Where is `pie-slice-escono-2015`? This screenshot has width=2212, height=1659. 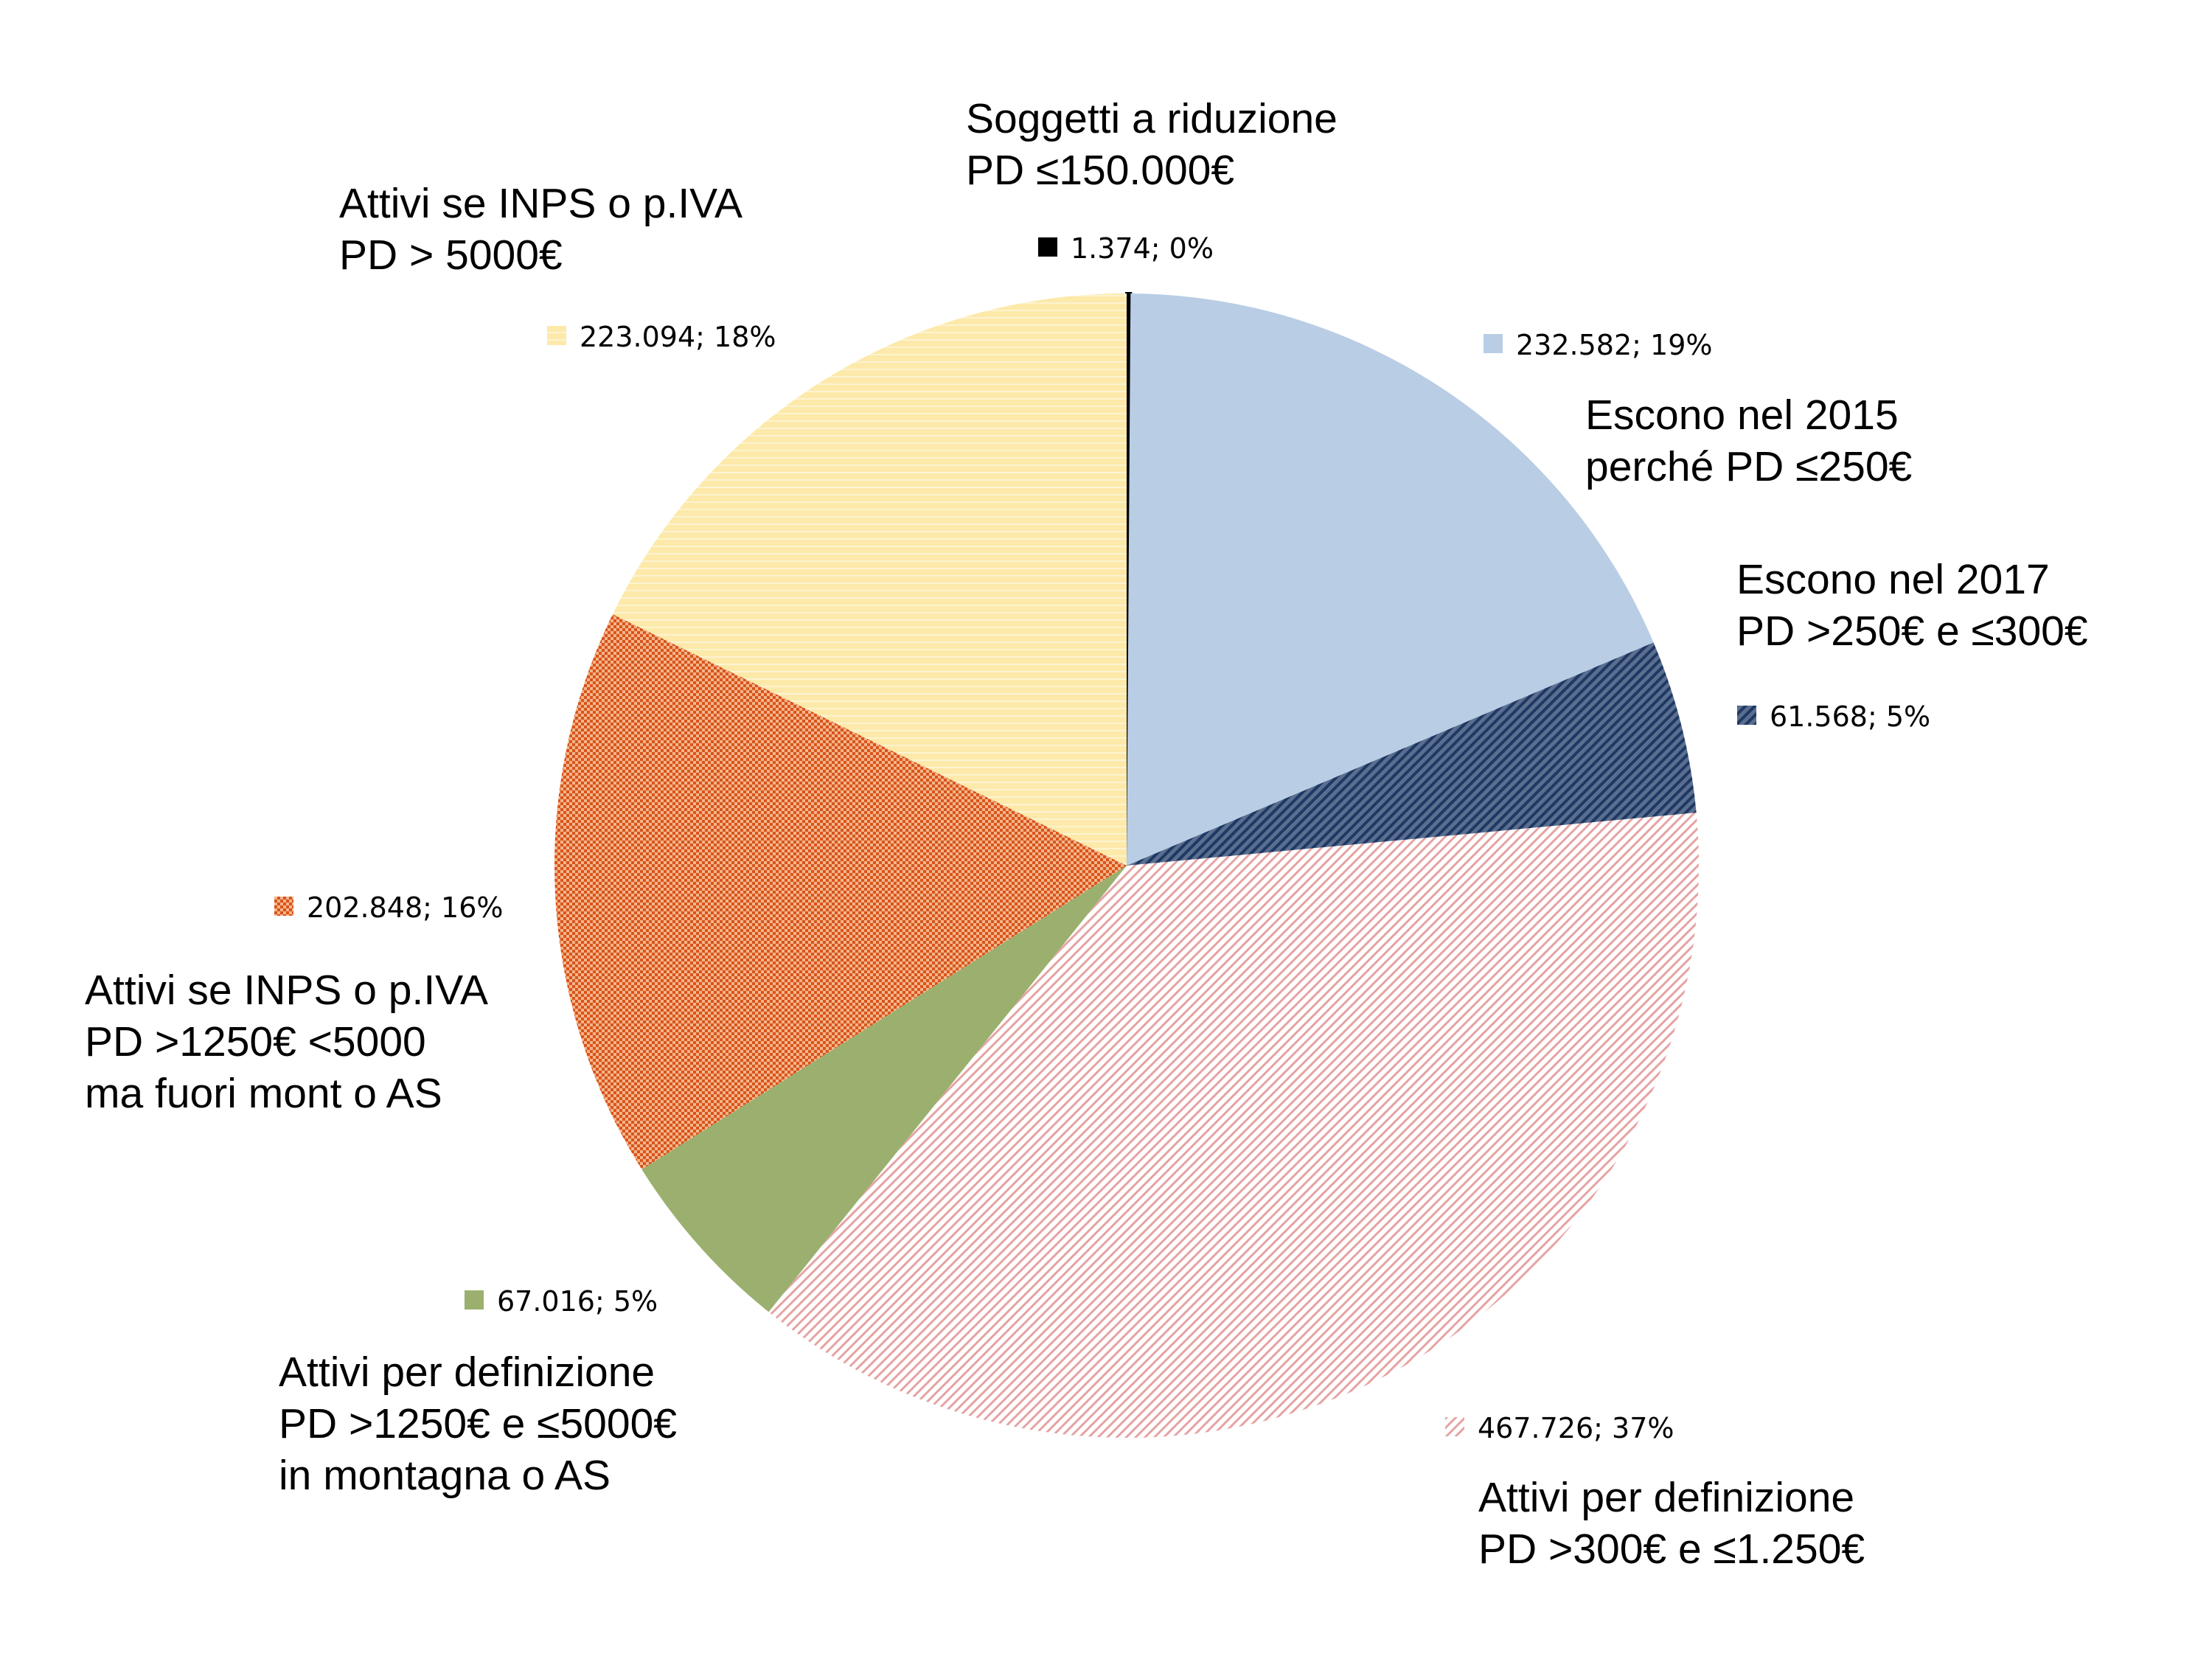 pie-slice-escono-2015 is located at coordinates (1390, 579).